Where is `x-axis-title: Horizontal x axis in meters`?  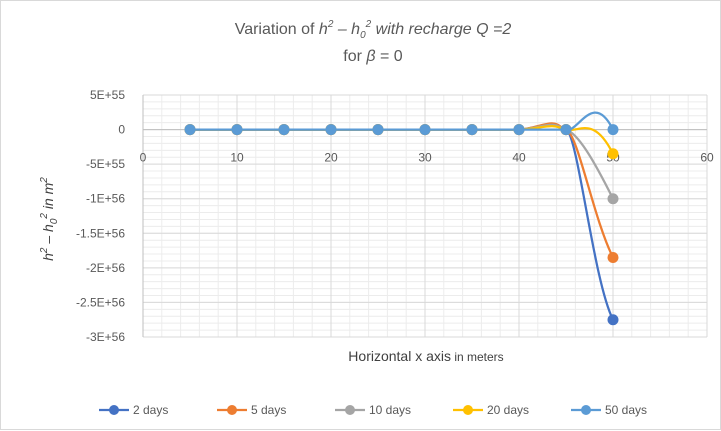
x-axis-title: Horizontal x axis in meters is located at coordinates (425, 356).